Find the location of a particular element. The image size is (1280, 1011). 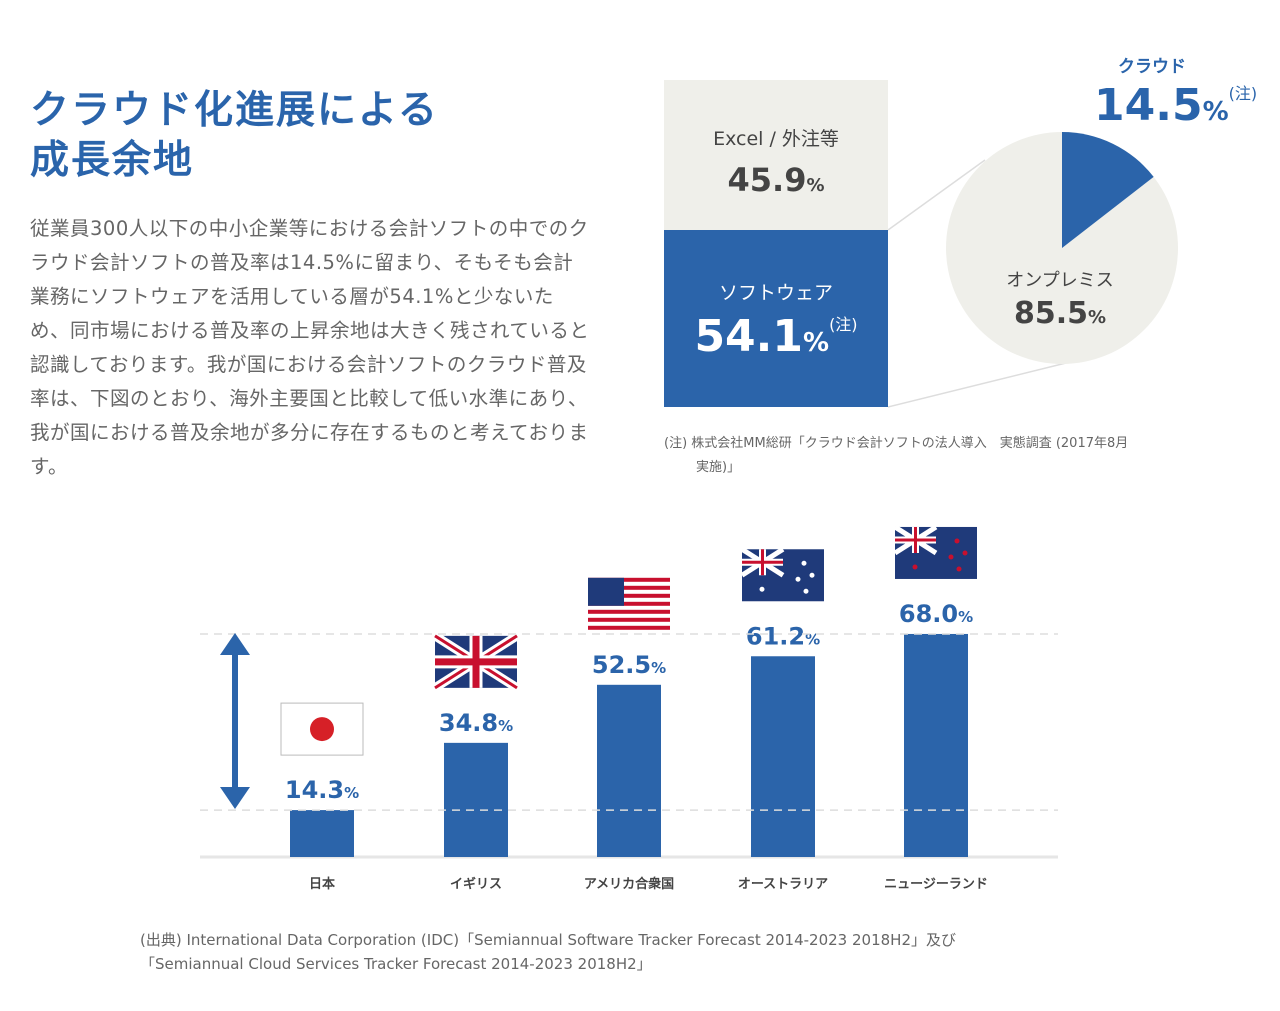

stack-segment-software: ソフトウェア 54.1%(注) is located at coordinates (776, 318).